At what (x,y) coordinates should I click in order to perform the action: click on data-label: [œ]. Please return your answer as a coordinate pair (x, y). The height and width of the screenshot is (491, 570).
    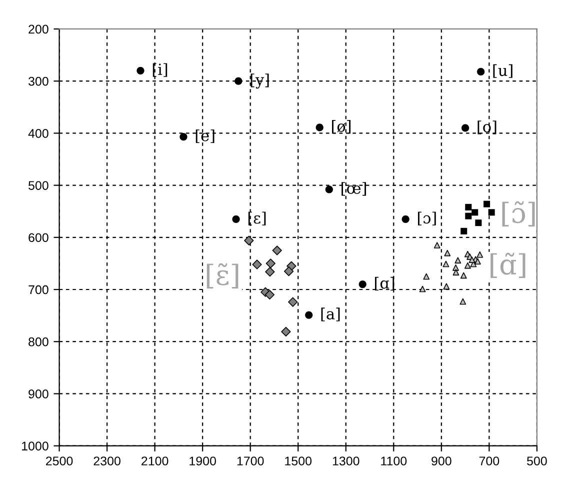
    Looking at the image, I should click on (354, 189).